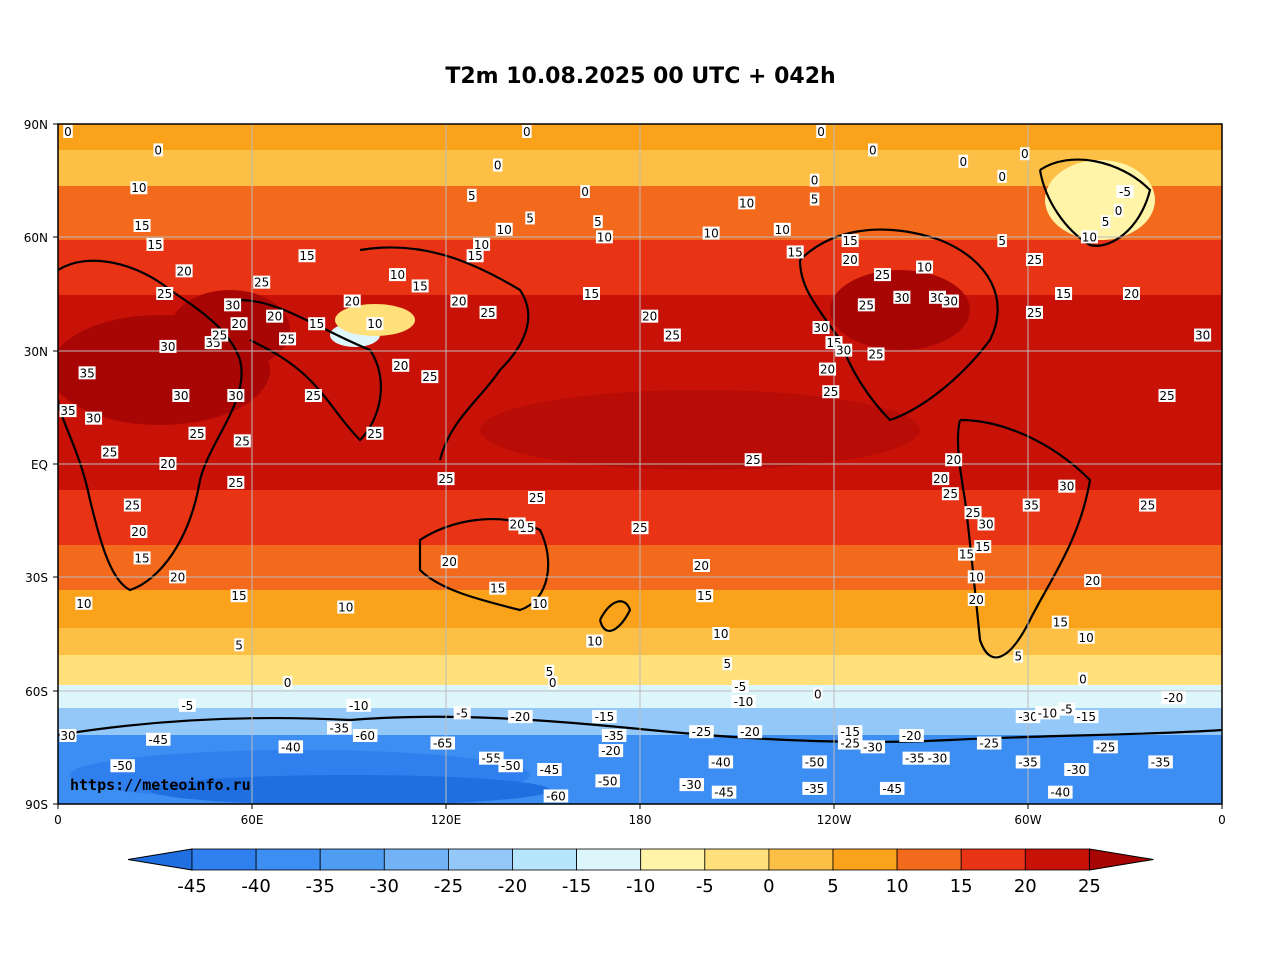 Image resolution: width=1281 pixels, height=963 pixels. I want to click on contour-label: -55, so click(491, 759).